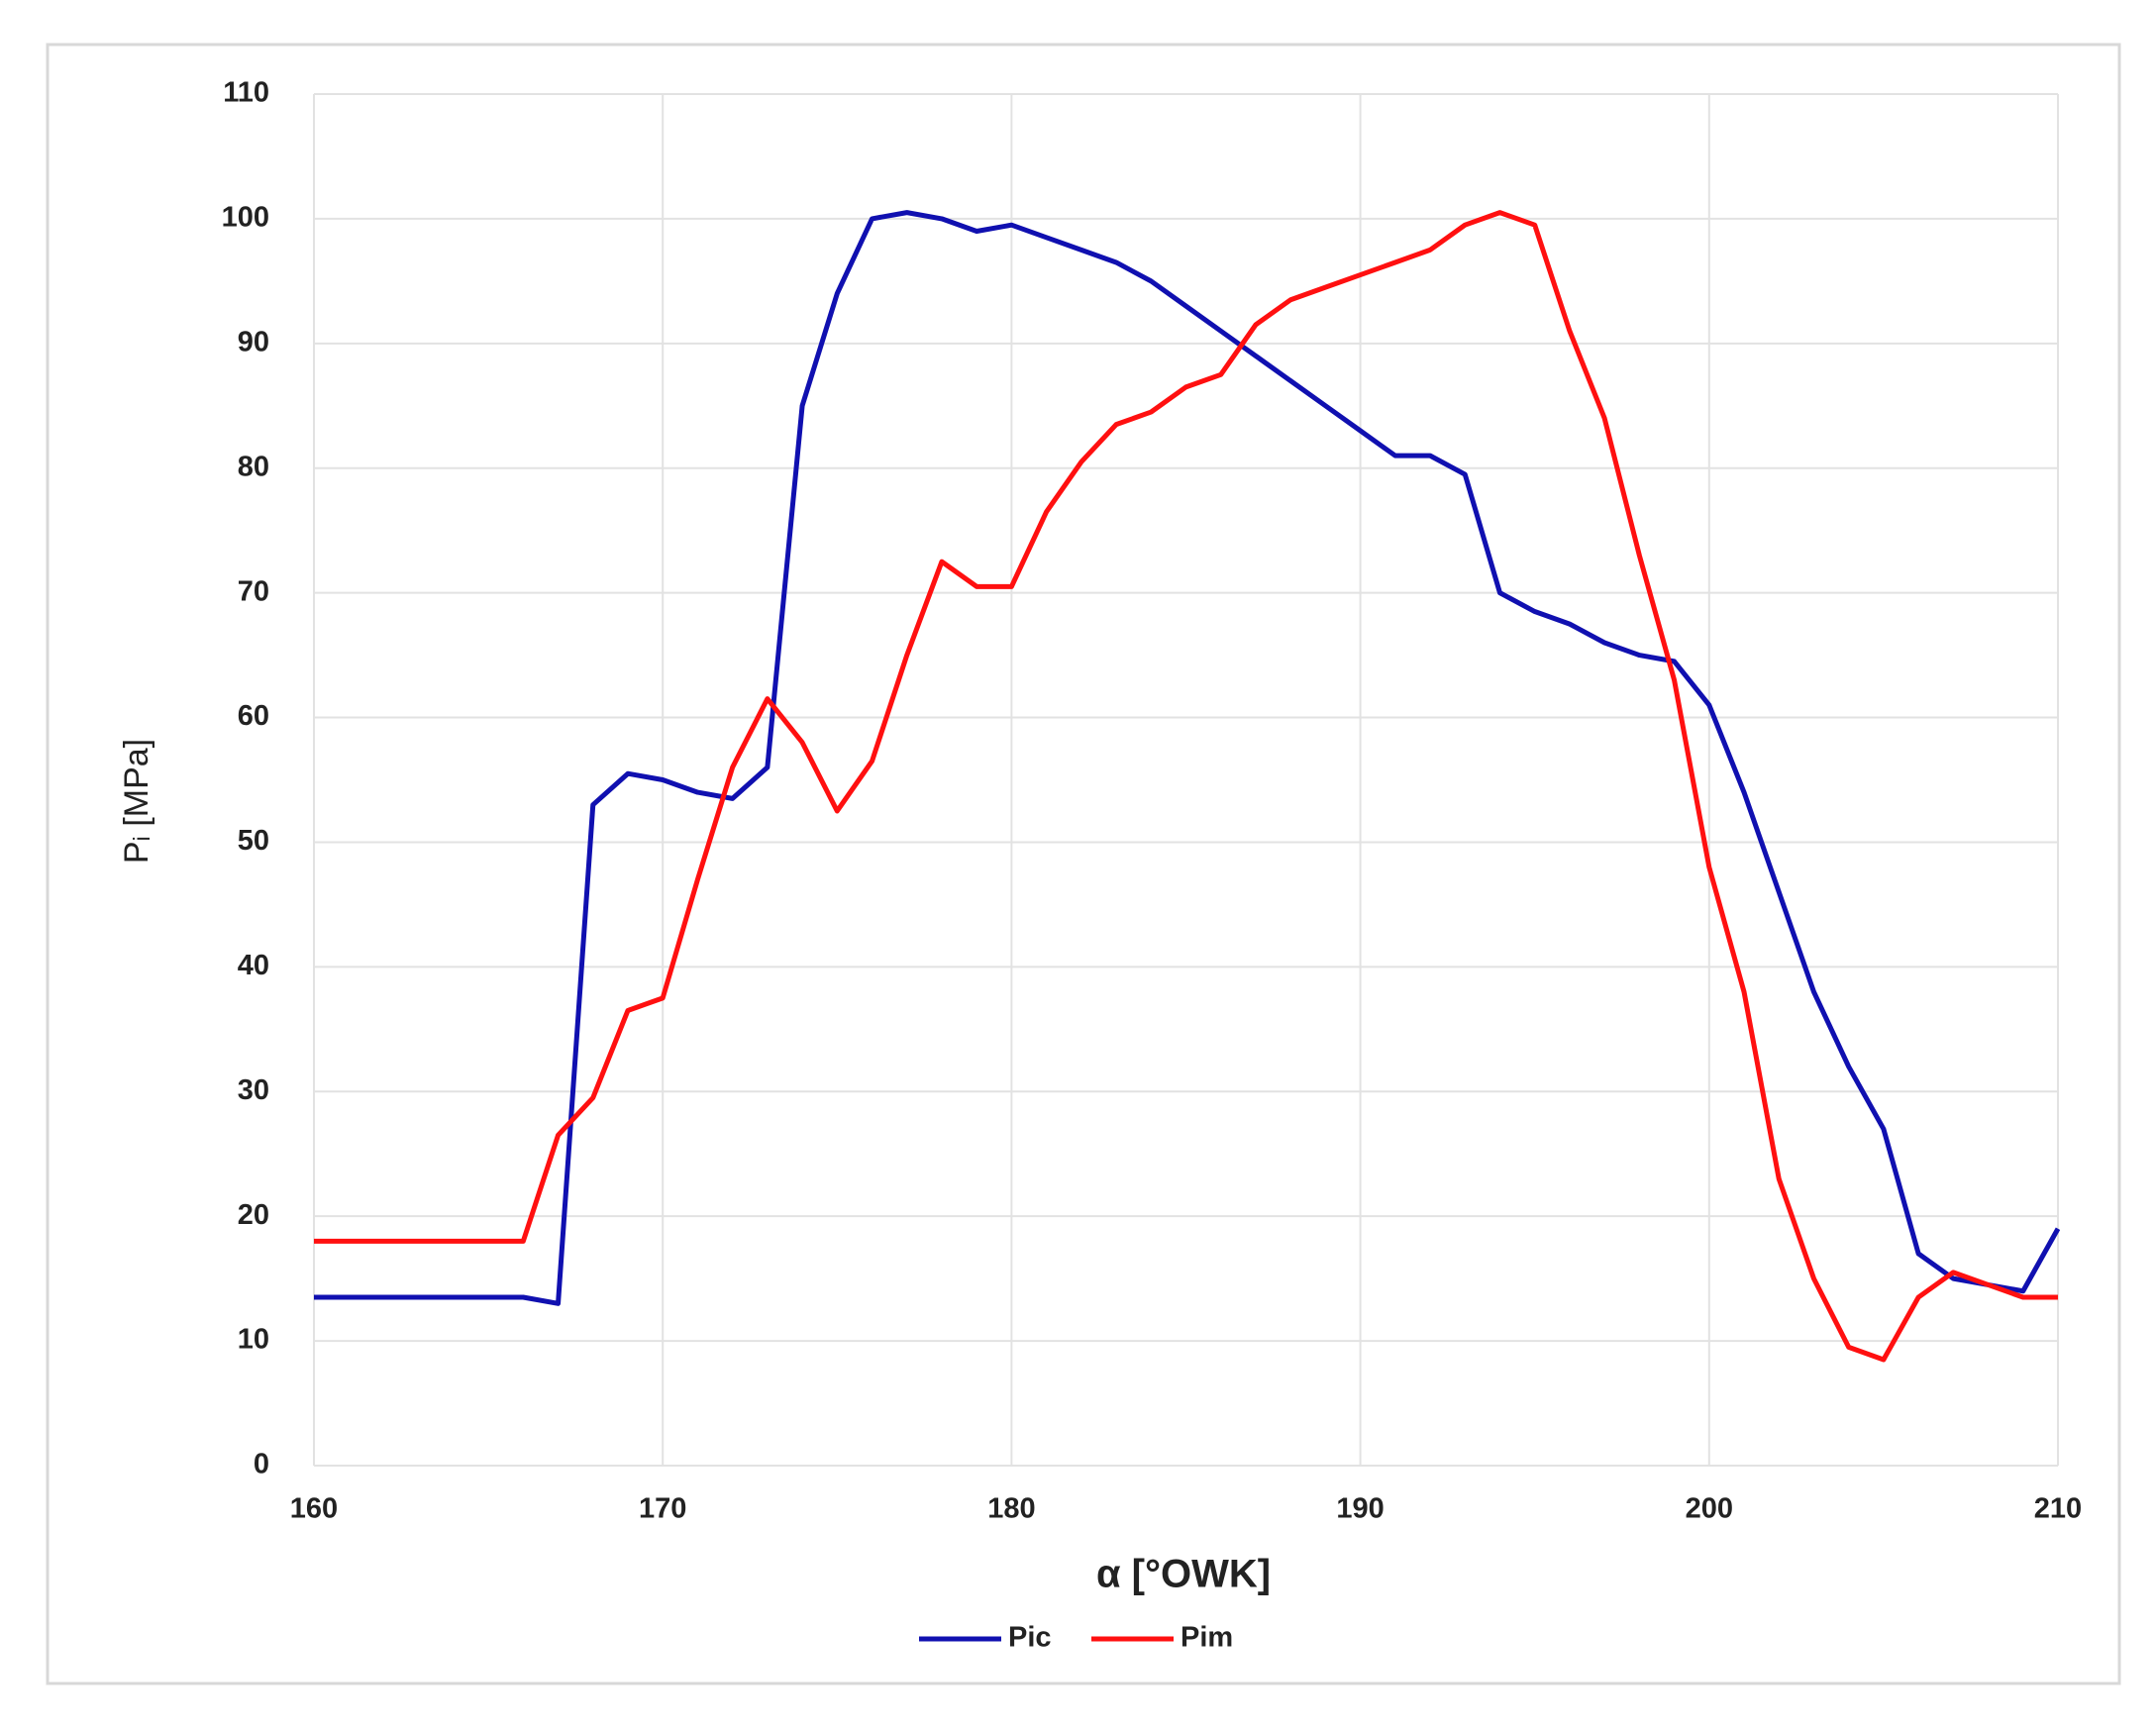 The width and height of the screenshot is (2156, 1732). What do you see at coordinates (1030, 1638) in the screenshot?
I see `legend-label: Pic` at bounding box center [1030, 1638].